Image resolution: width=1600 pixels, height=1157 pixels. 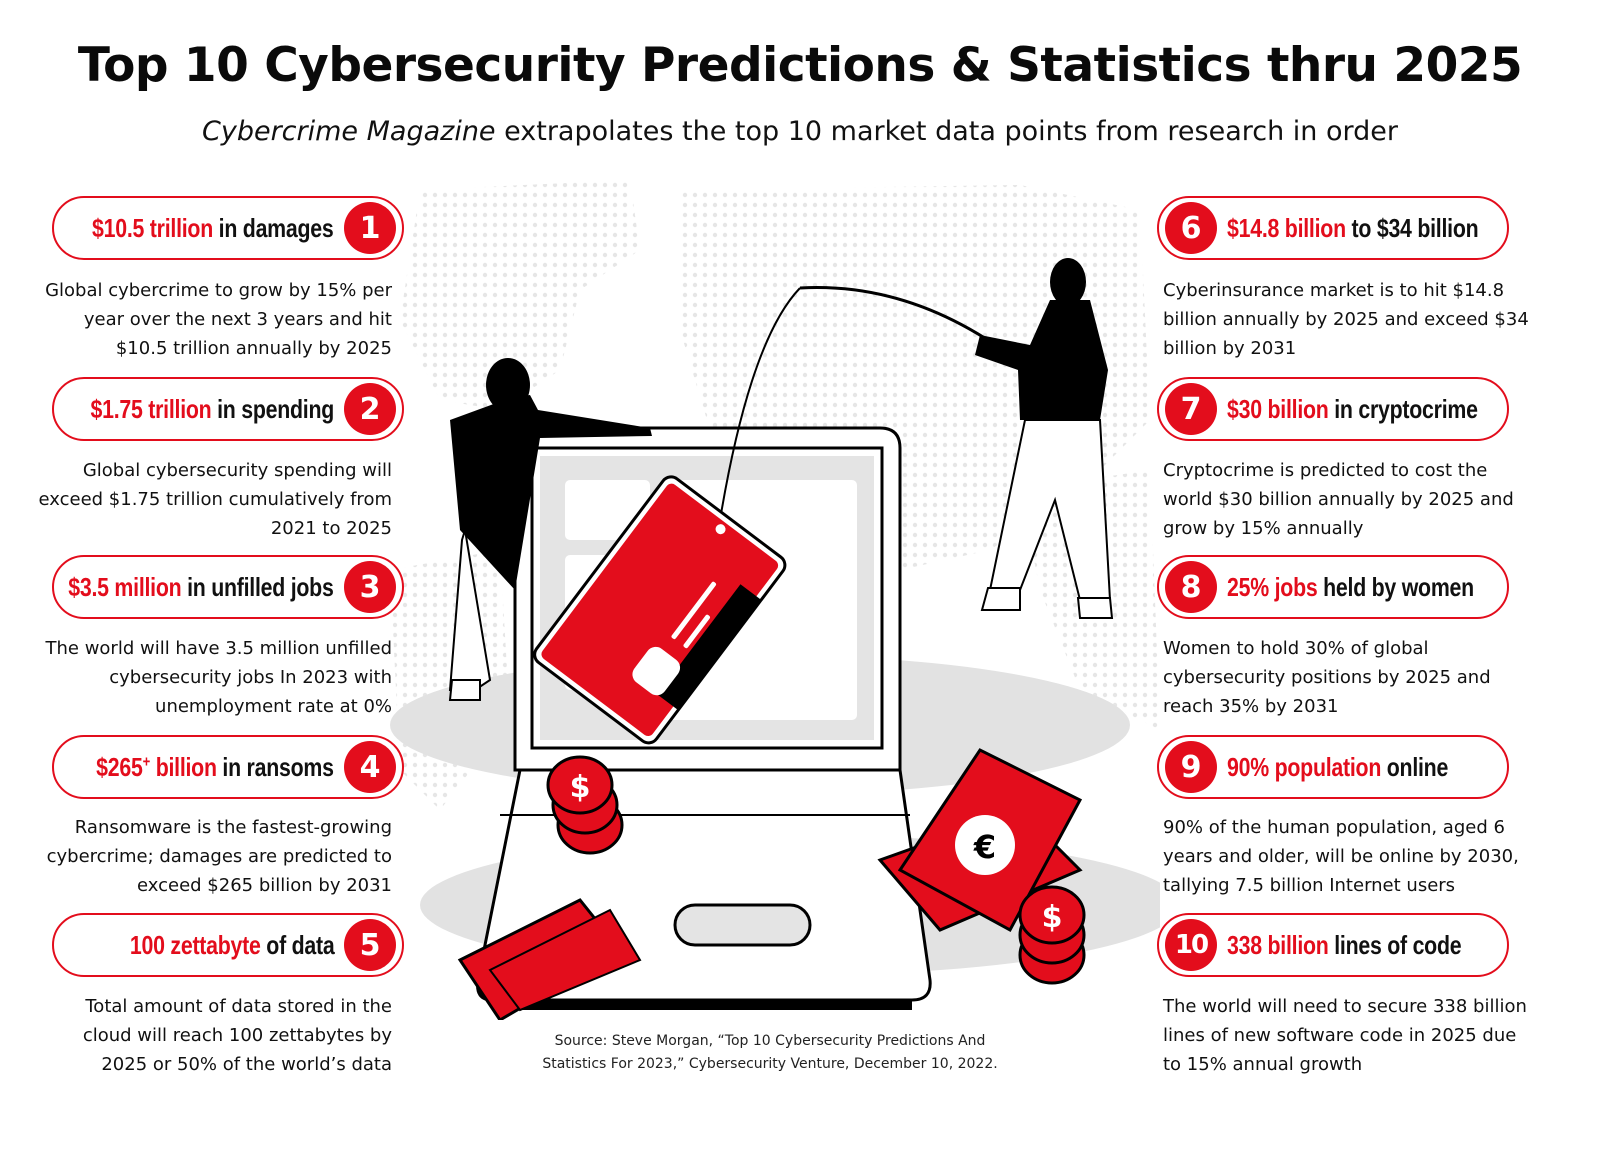 I want to click on stat-pill-1: $10.5 trillion in damages 1, so click(x=228, y=228).